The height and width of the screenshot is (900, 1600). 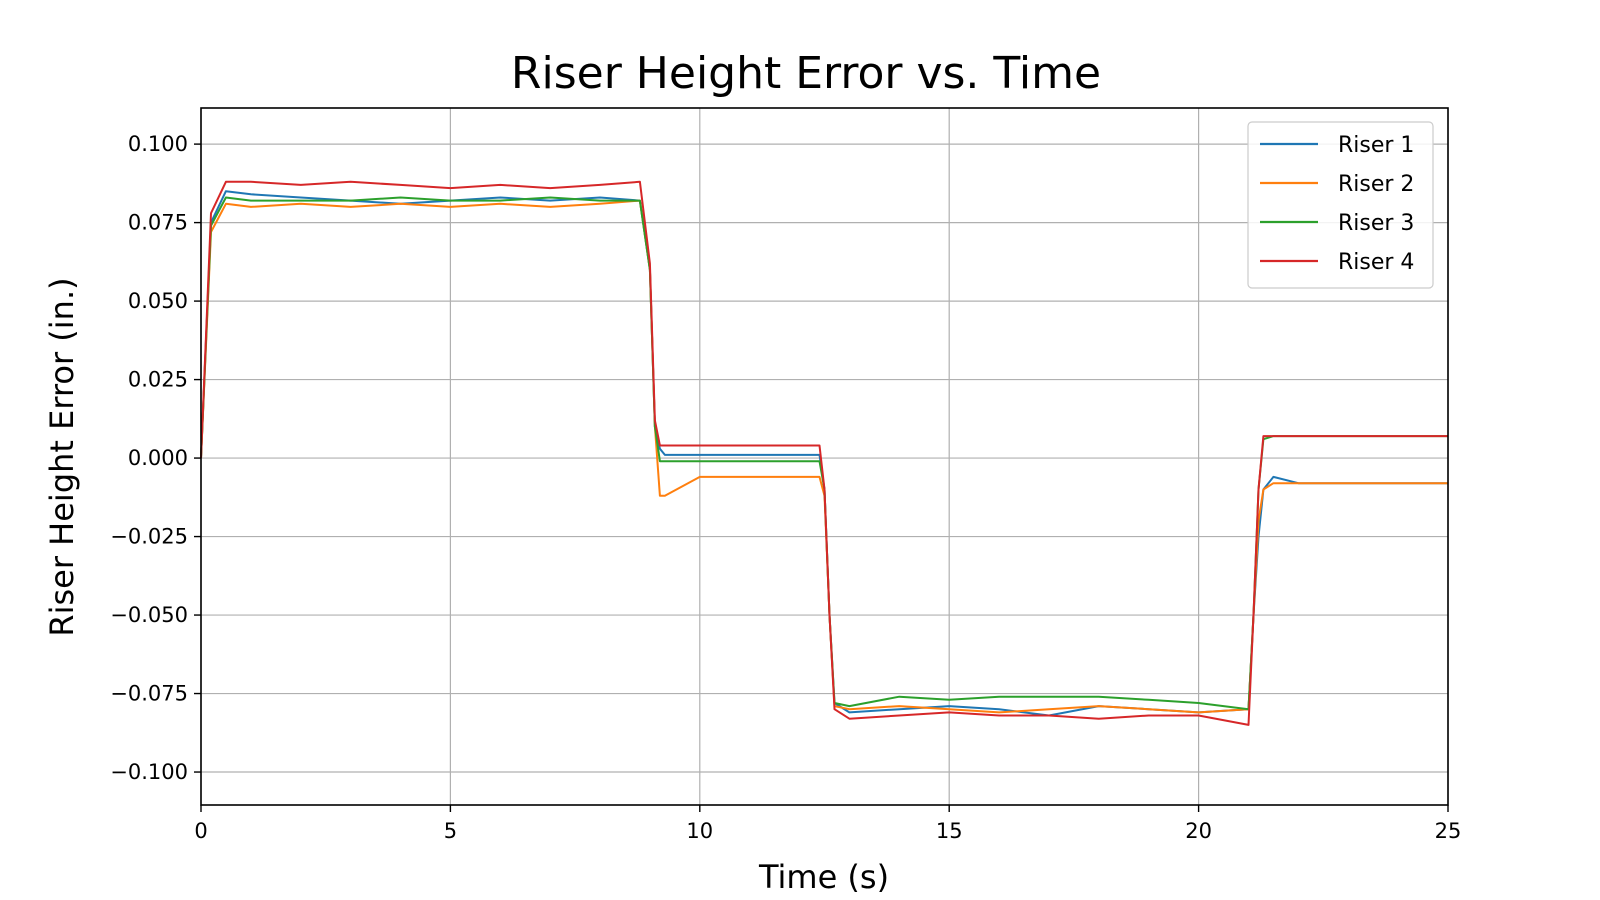 I want to click on legend-label-riser-4: Riser 4, so click(x=1376, y=262).